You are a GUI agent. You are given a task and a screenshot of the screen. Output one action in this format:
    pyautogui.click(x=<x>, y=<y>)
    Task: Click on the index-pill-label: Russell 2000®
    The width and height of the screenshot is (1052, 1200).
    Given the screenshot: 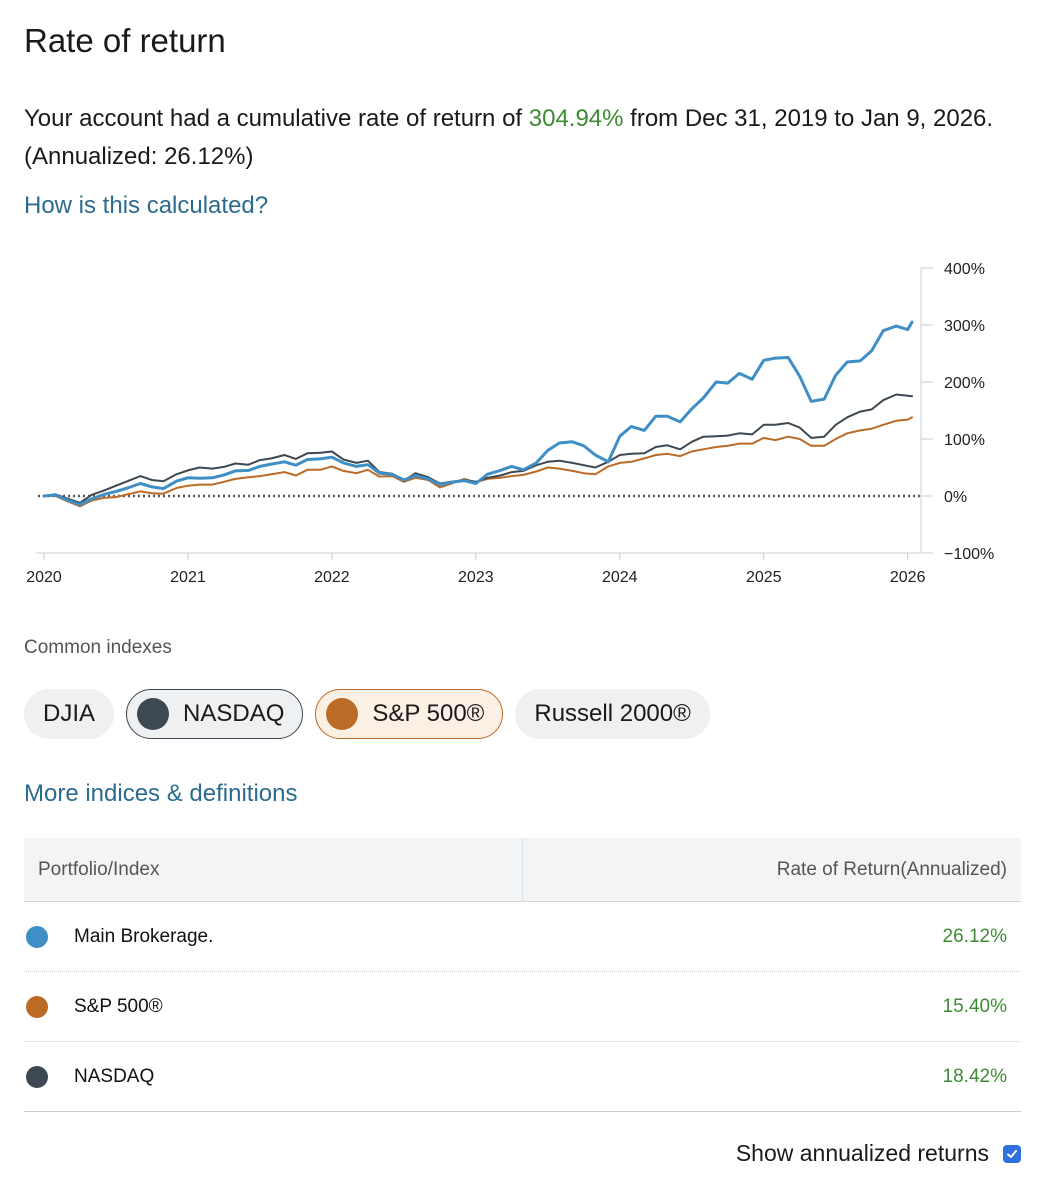 What is the action you would take?
    pyautogui.click(x=612, y=713)
    